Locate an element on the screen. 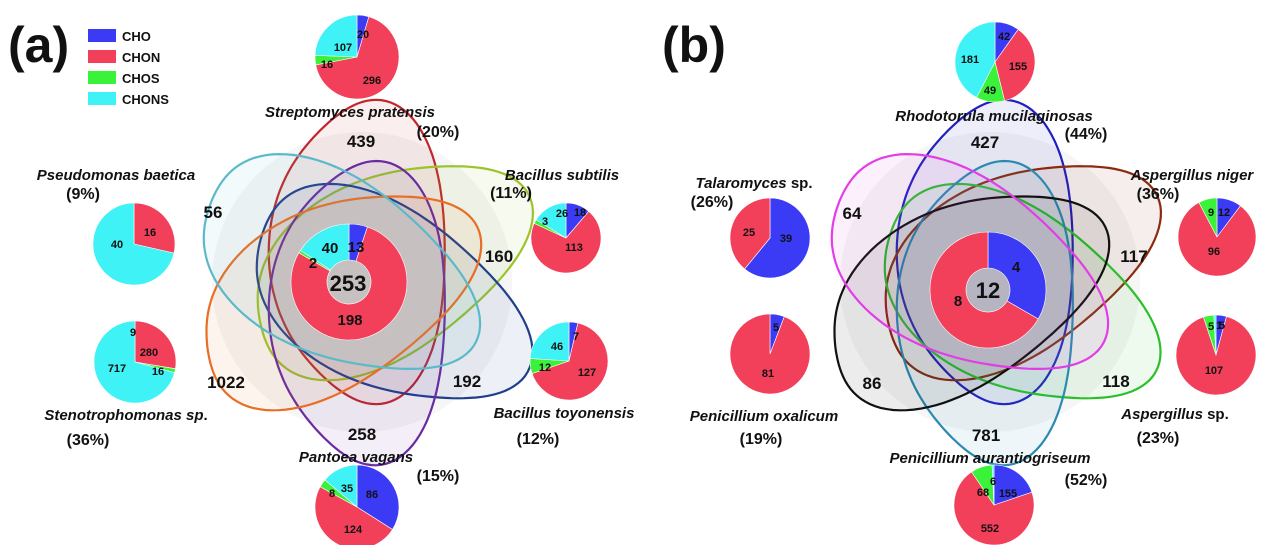 The width and height of the screenshot is (1261, 545). legend-label-chons: CHONS is located at coordinates (145, 99).